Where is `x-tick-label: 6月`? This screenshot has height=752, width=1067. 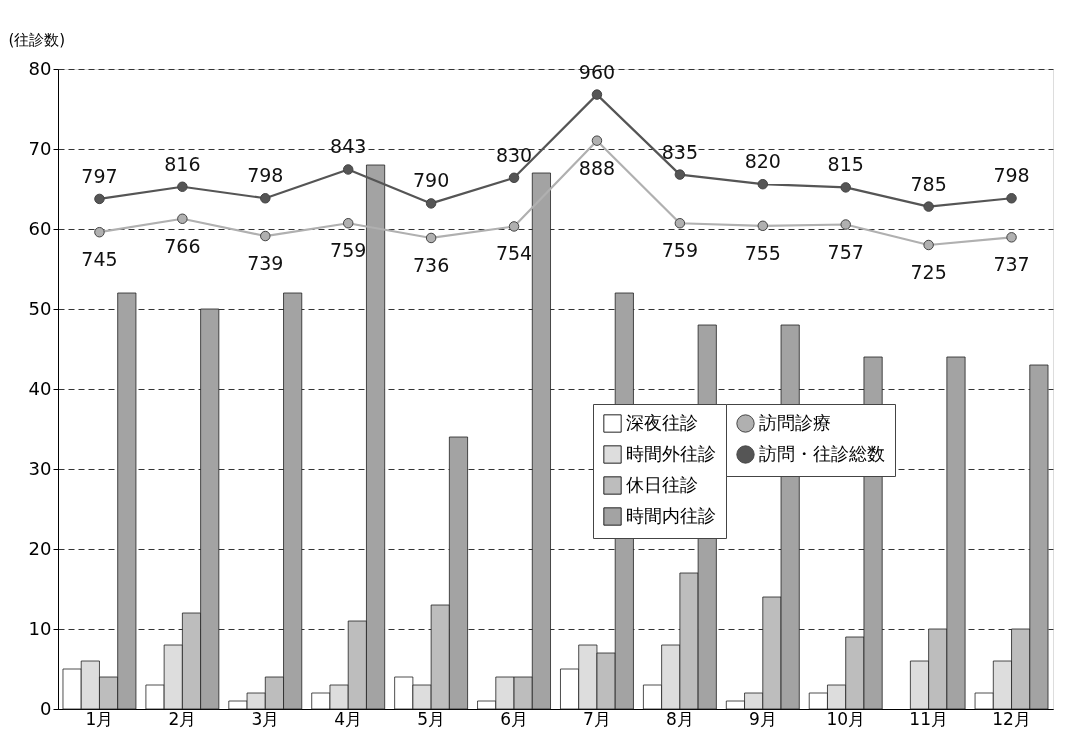 x-tick-label: 6月 is located at coordinates (514, 718).